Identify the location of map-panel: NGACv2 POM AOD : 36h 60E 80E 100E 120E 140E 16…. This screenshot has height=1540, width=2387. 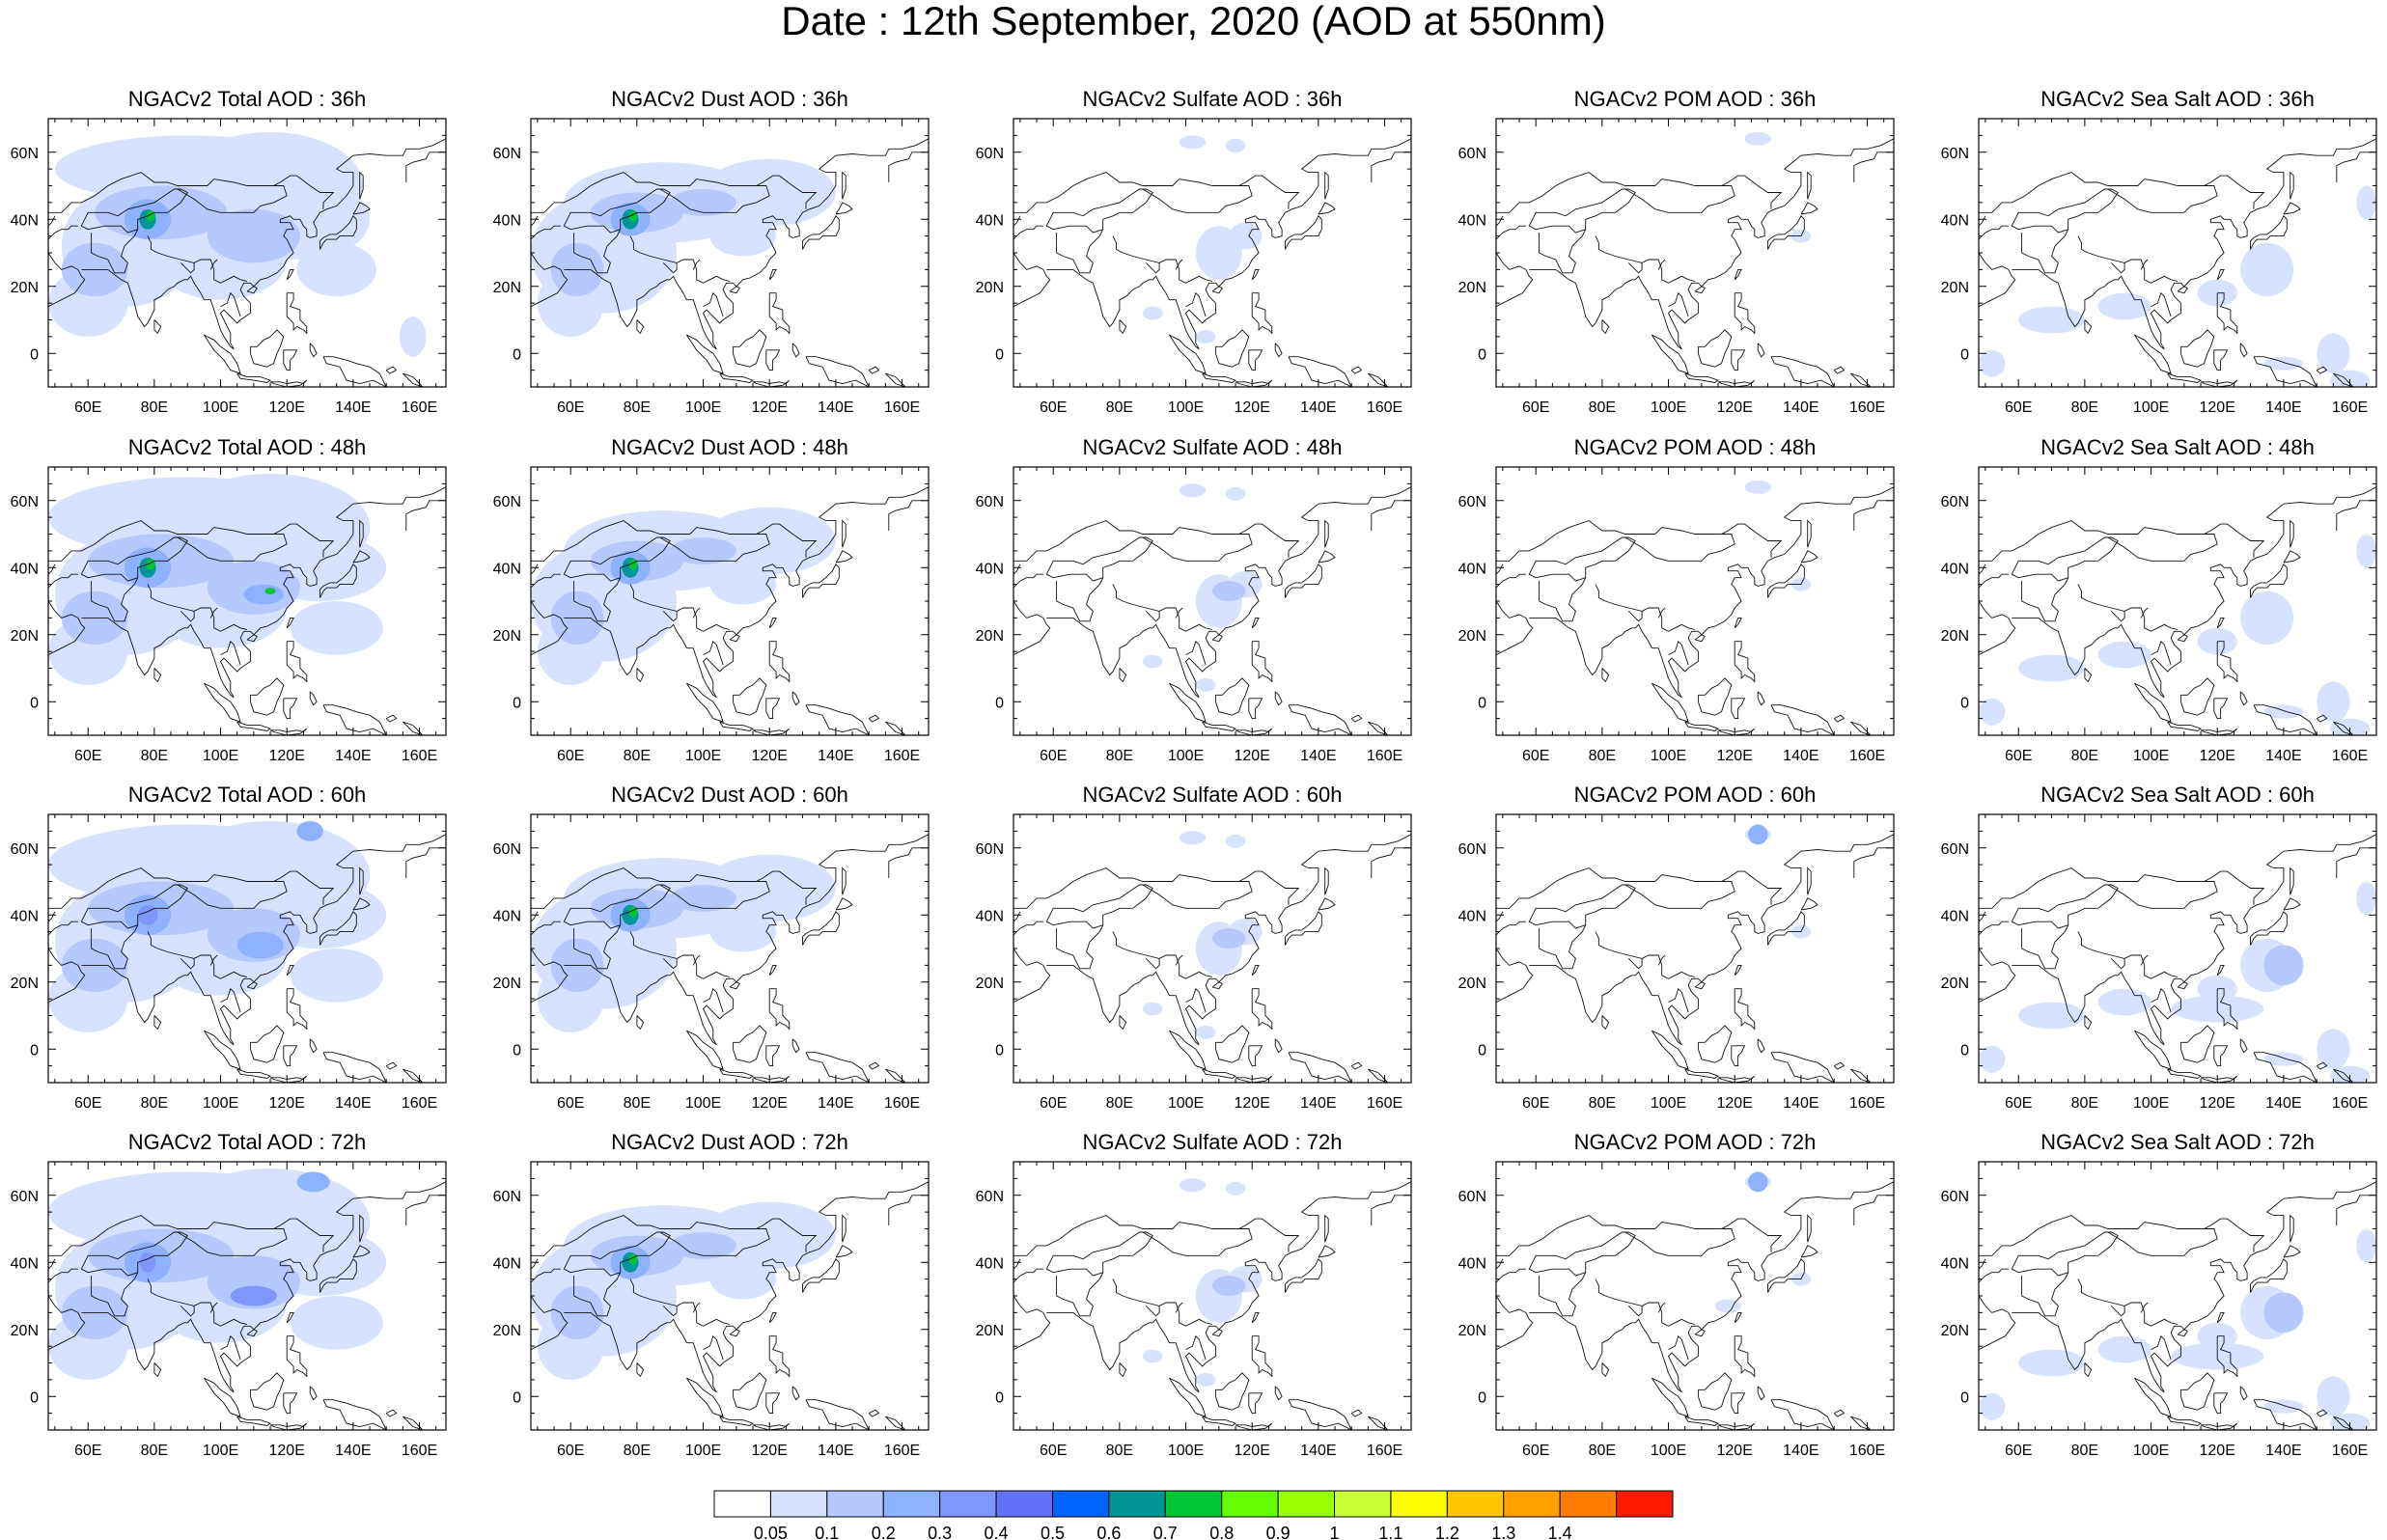
(1676, 251).